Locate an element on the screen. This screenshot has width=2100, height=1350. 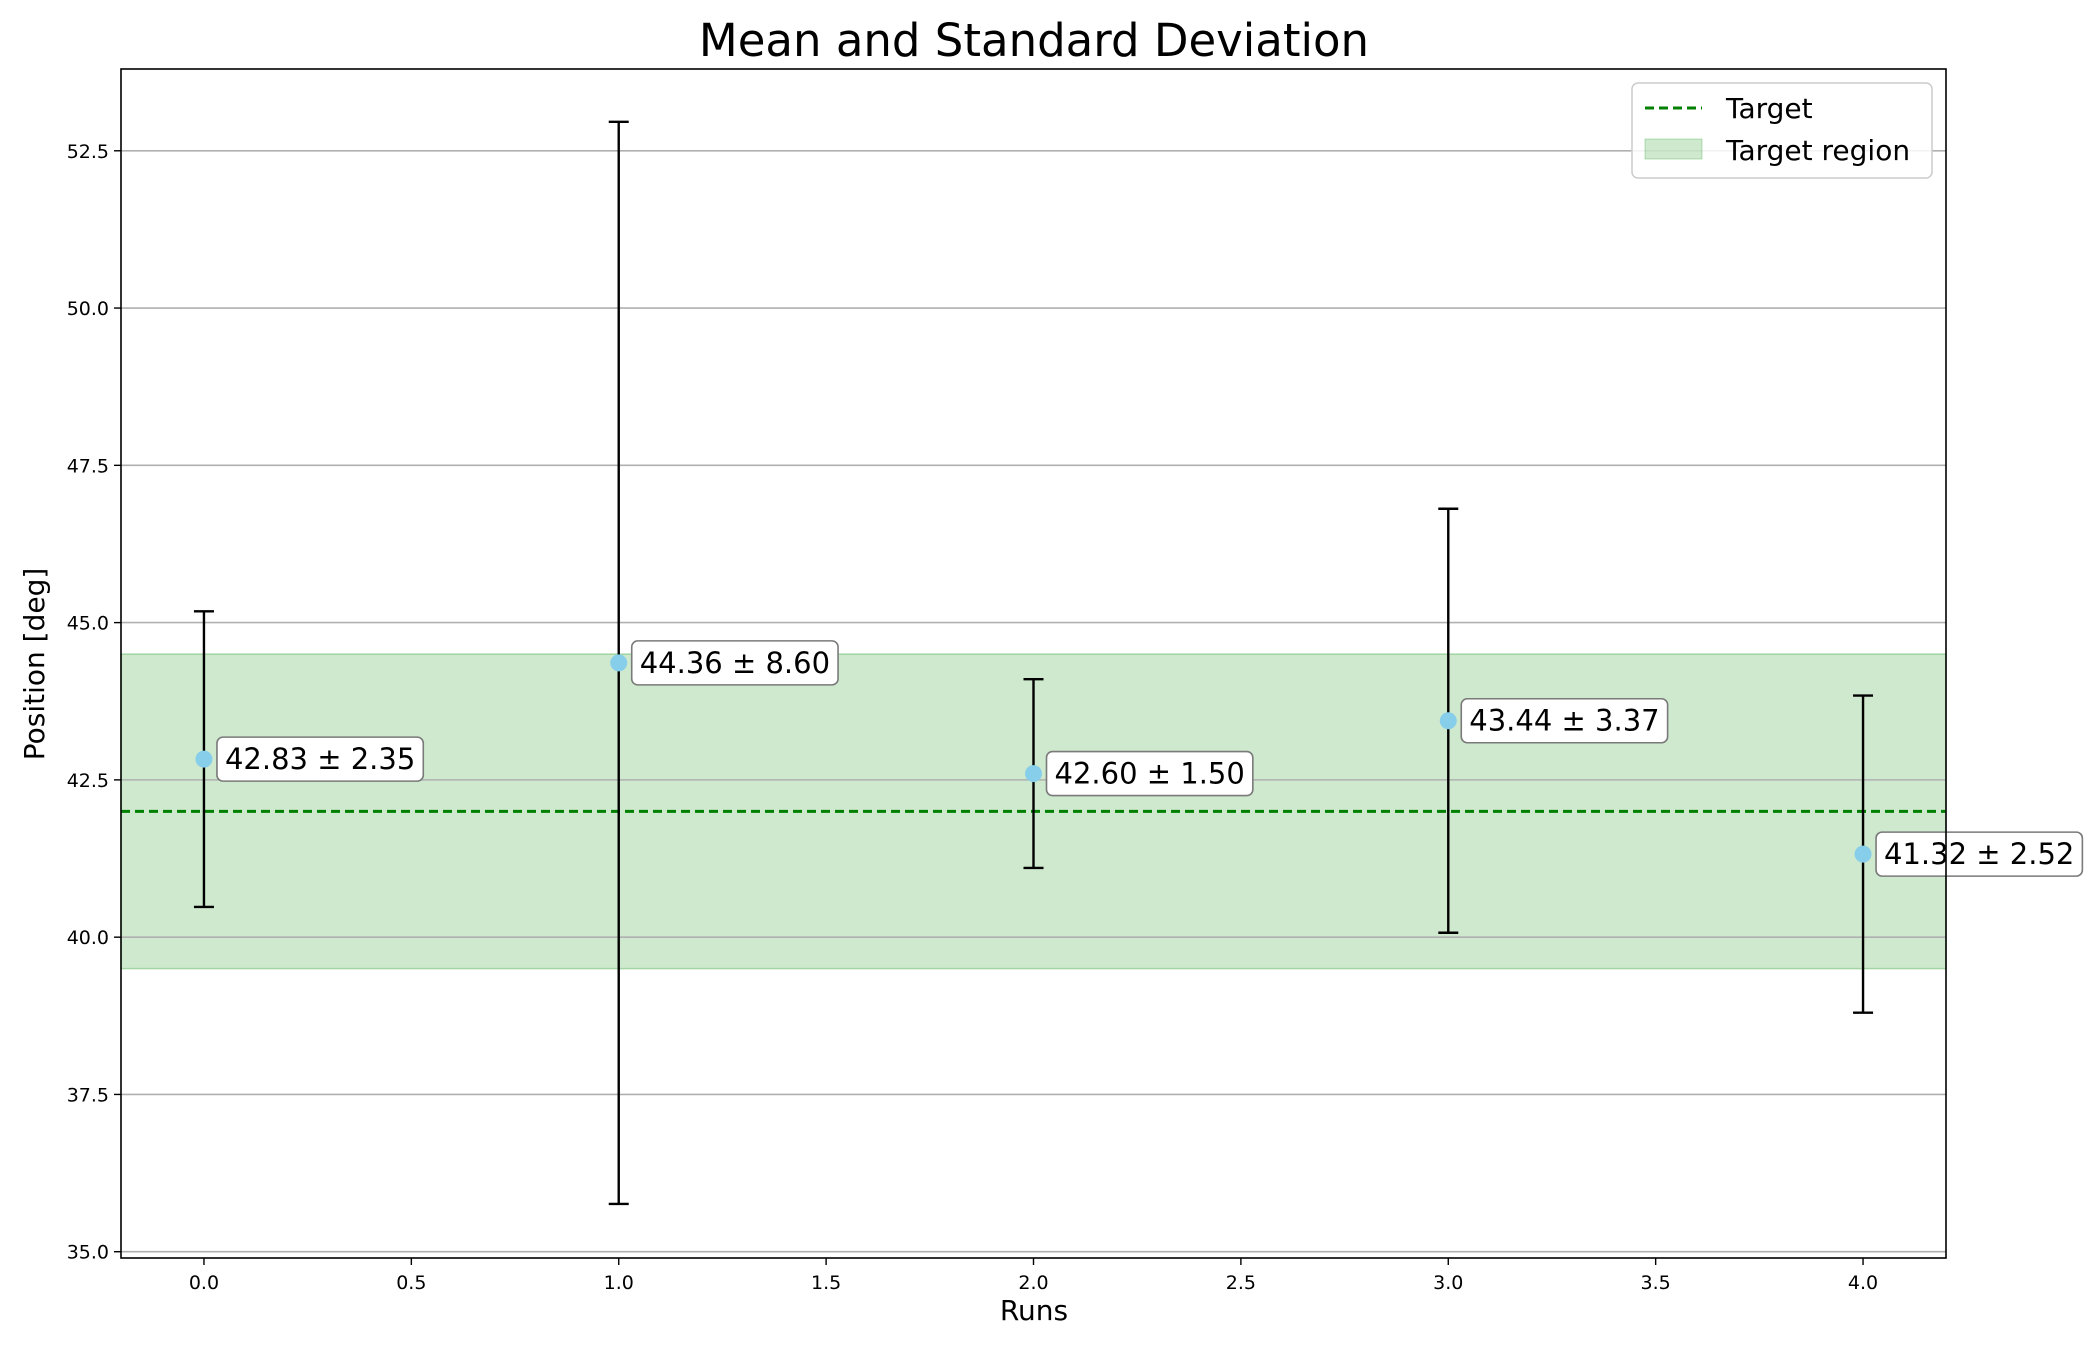
y-tick-label: 37.5 is located at coordinates (88, 1095).